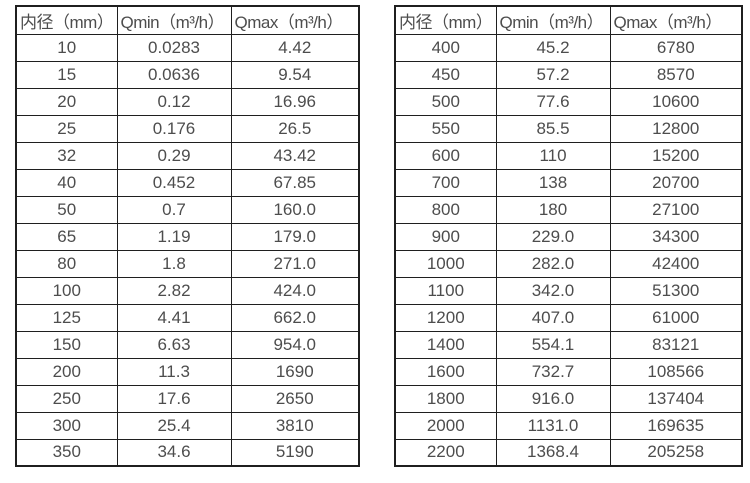 Image resolution: width=750 pixels, height=483 pixels. I want to click on diameter-cell: 800, so click(445, 209).